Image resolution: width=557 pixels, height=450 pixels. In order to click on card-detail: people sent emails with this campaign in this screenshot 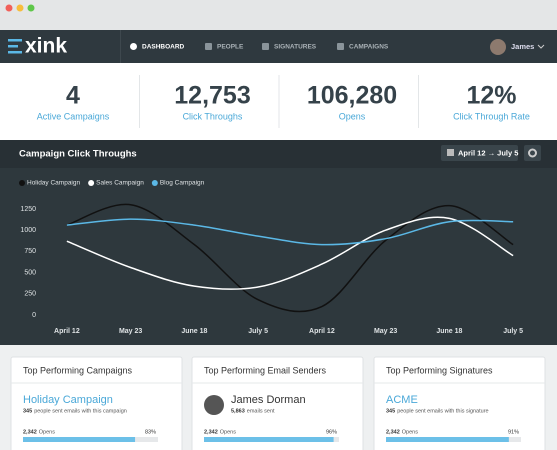, I will do `click(80, 411)`.